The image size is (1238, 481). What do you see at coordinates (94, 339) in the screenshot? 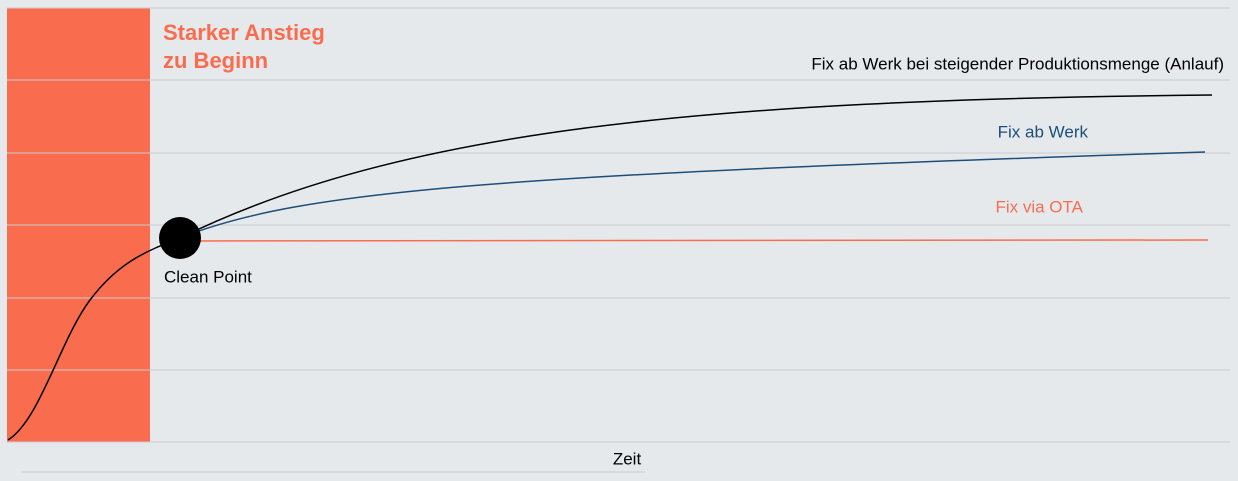
I see `ramp-curve` at bounding box center [94, 339].